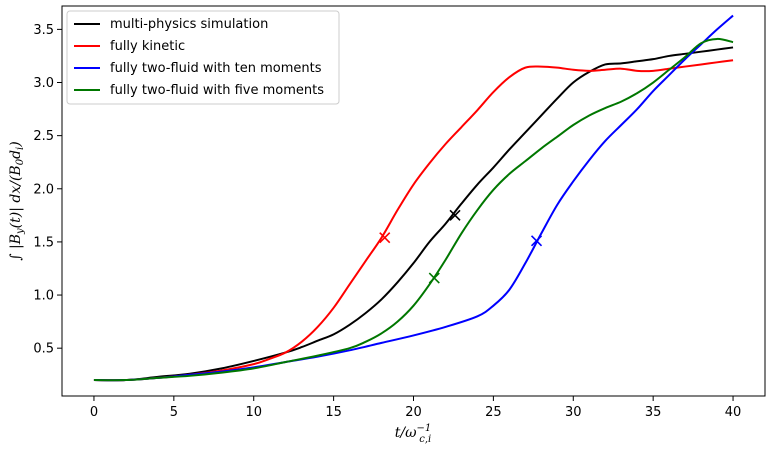 Image resolution: width=772 pixels, height=449 pixels. Describe the element at coordinates (413, 412) in the screenshot. I see `x-tick-label: 20` at that location.